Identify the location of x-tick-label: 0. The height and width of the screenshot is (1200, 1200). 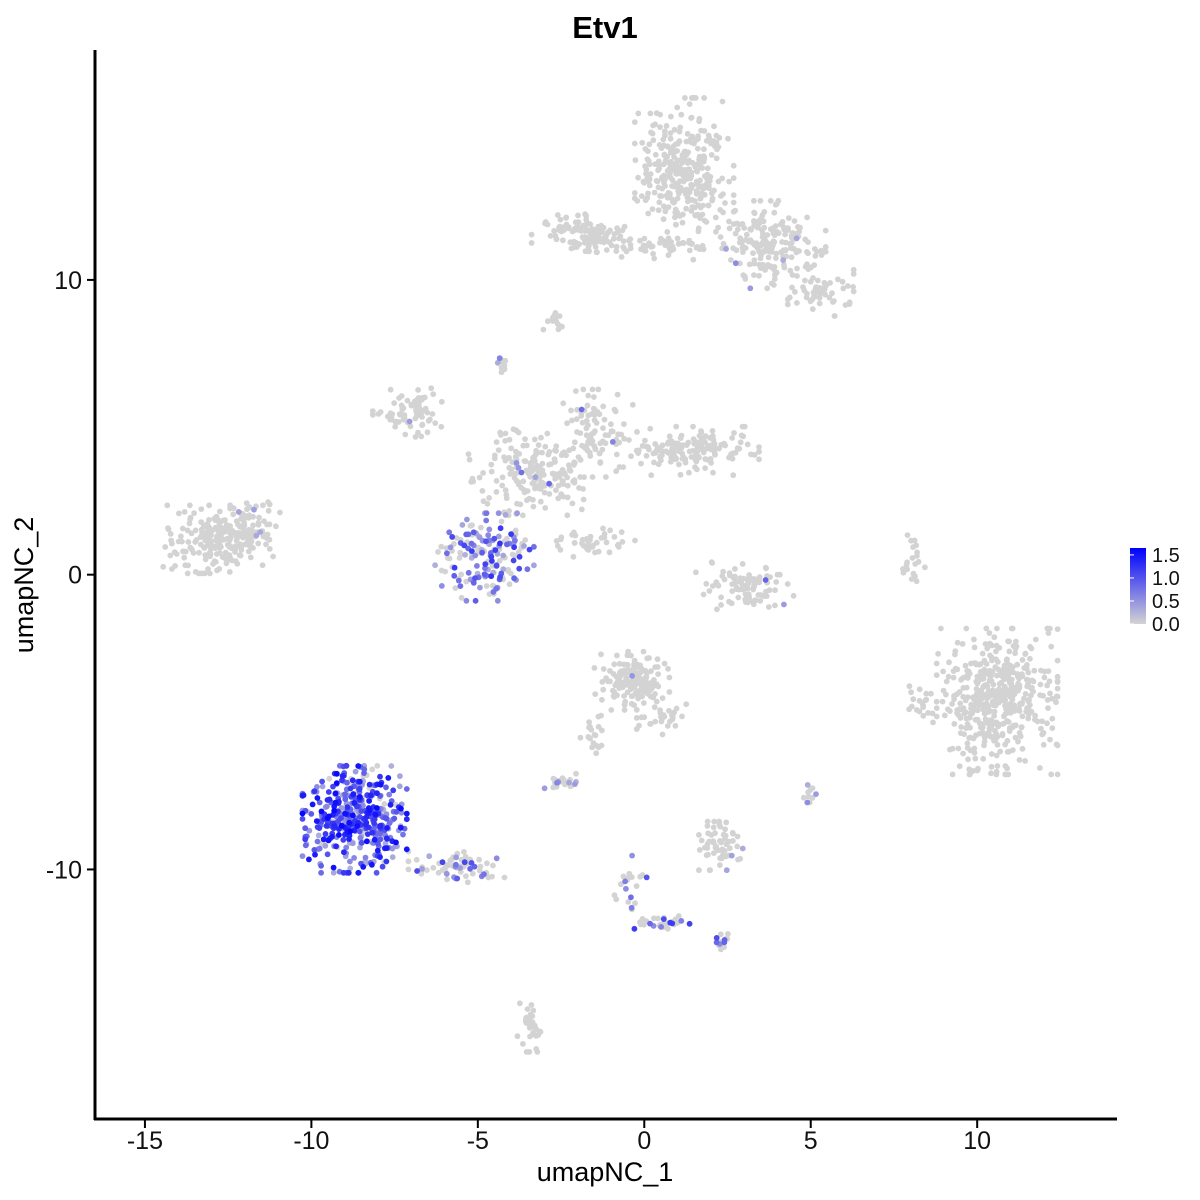
(644, 1141).